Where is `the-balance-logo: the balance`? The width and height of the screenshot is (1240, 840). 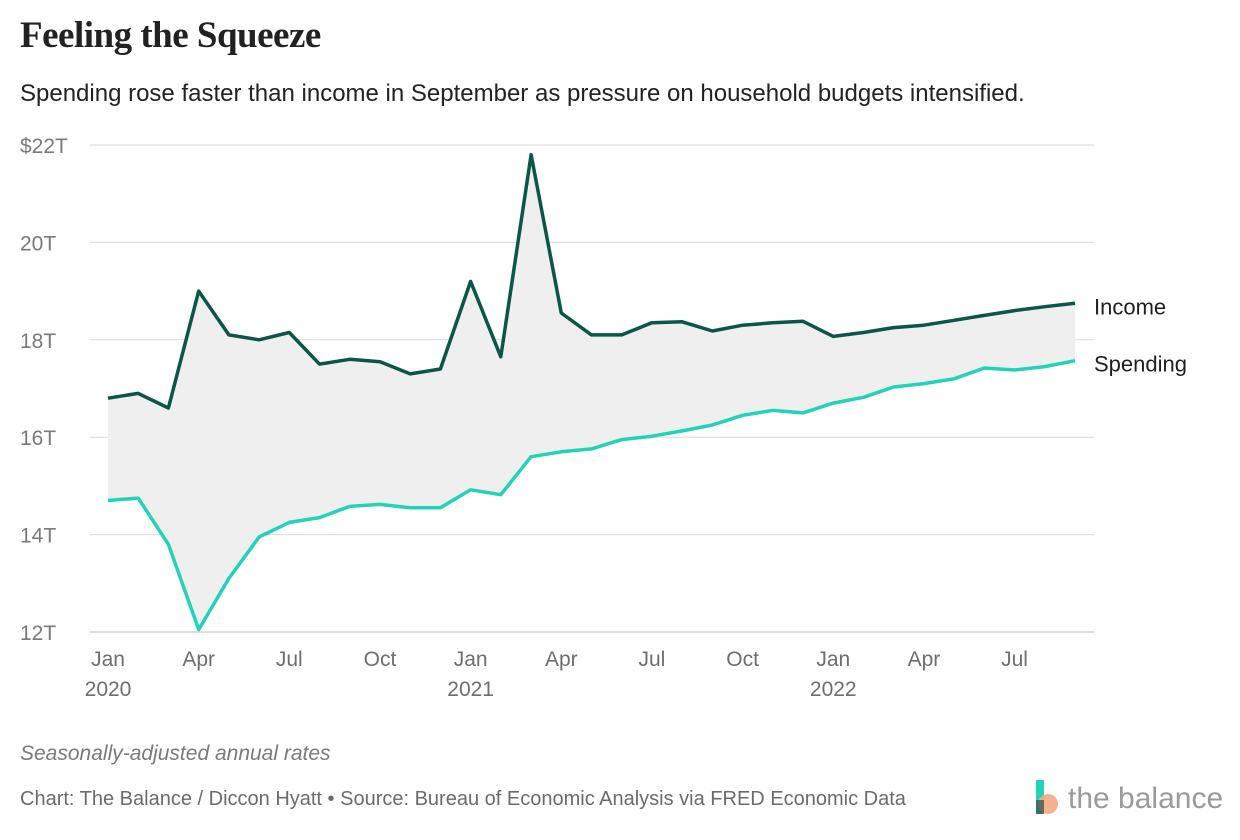
the-balance-logo: the balance is located at coordinates (1129, 800).